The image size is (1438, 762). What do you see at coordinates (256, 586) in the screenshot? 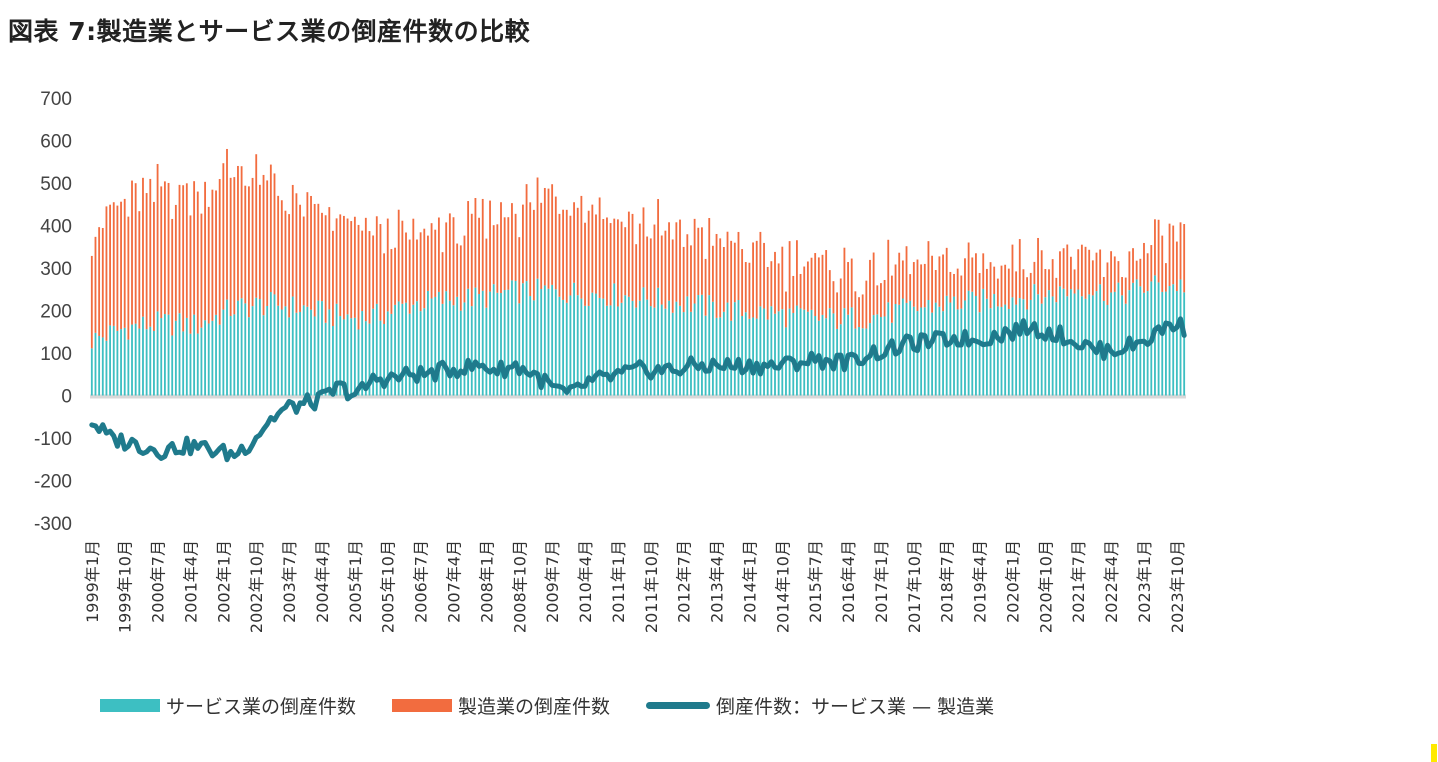
I see `x-tick-label: 2002年10月` at bounding box center [256, 586].